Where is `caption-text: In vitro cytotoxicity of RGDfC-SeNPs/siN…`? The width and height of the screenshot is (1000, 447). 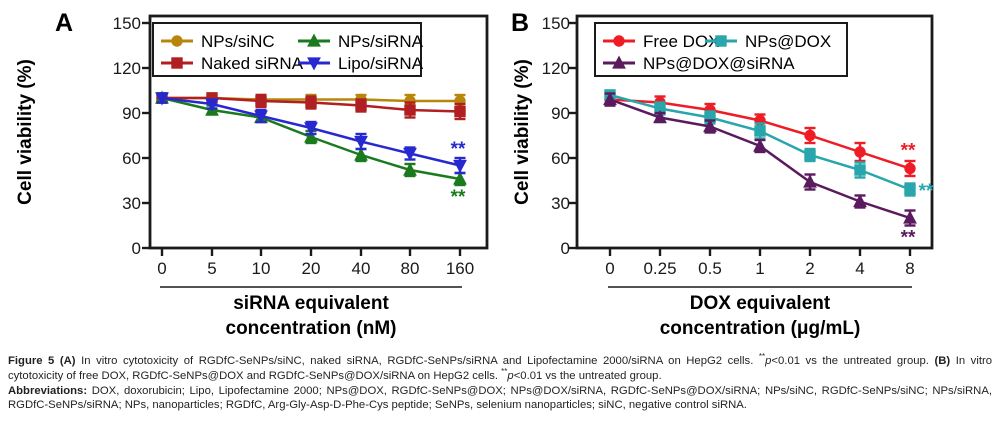
caption-text: In vitro cytotoxicity of RGDfC-SeNPs/siN… is located at coordinates (420, 361).